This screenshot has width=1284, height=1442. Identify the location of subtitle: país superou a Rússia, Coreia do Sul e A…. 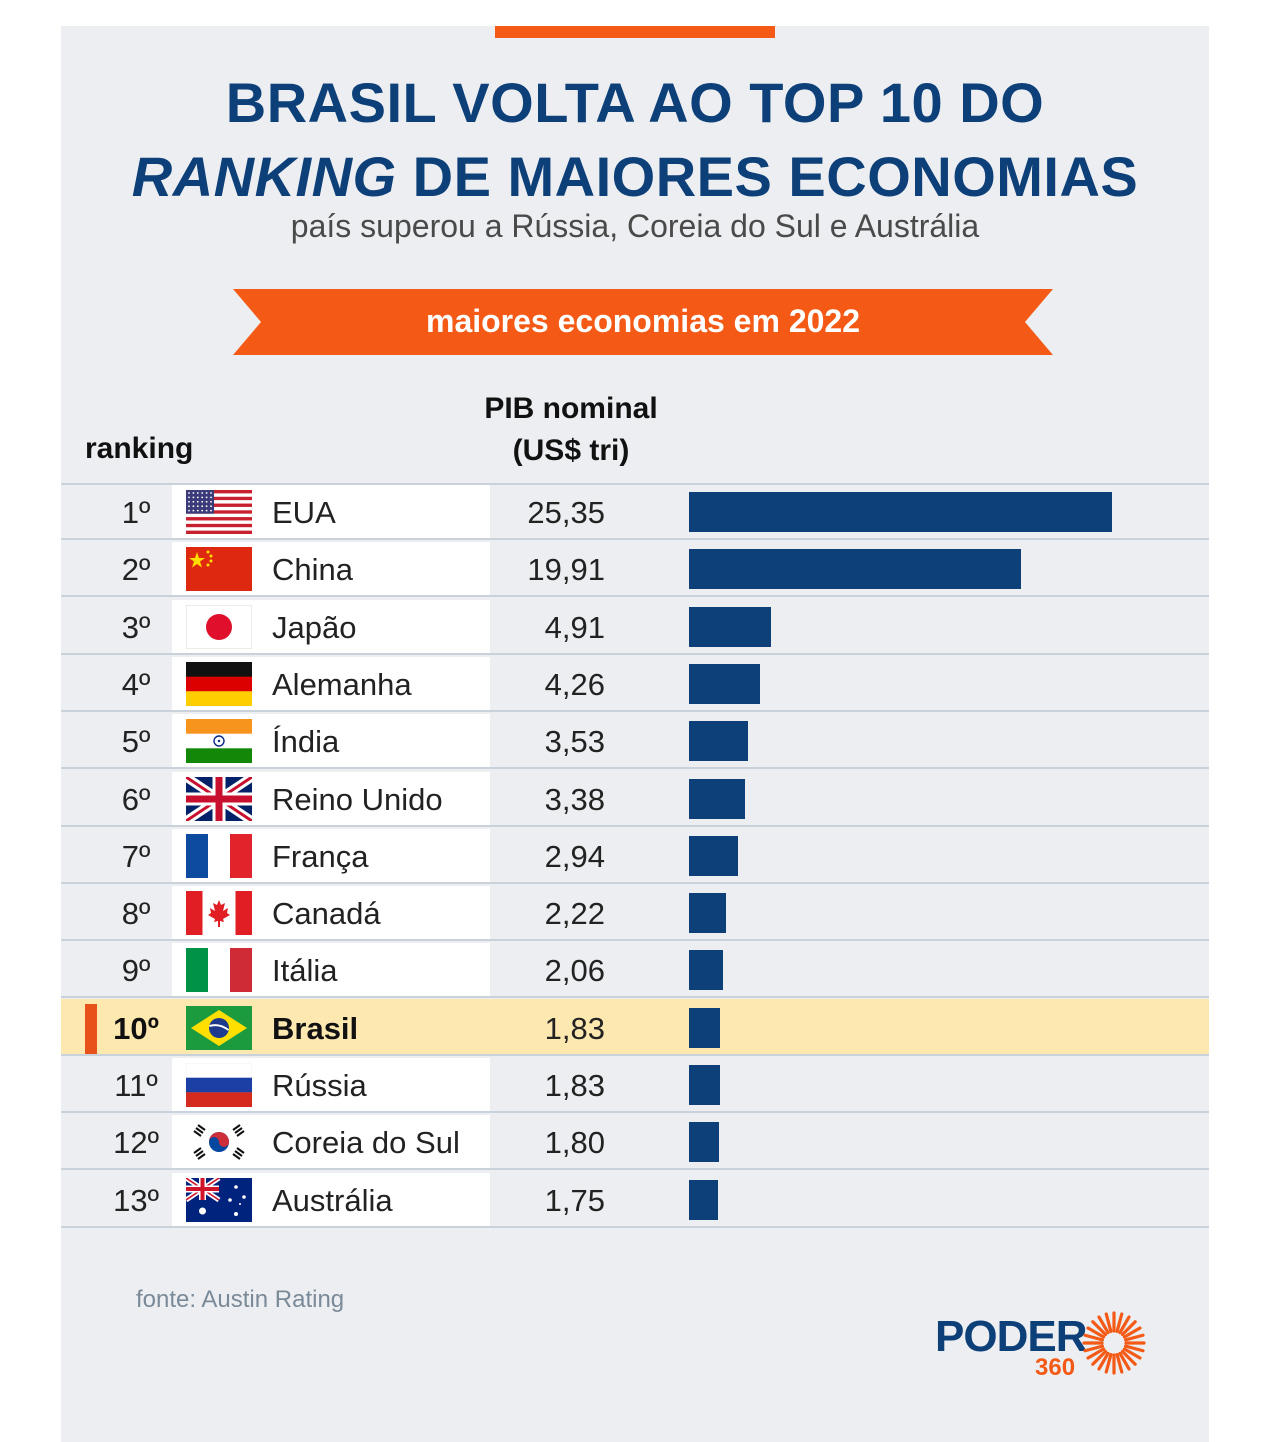
(635, 226).